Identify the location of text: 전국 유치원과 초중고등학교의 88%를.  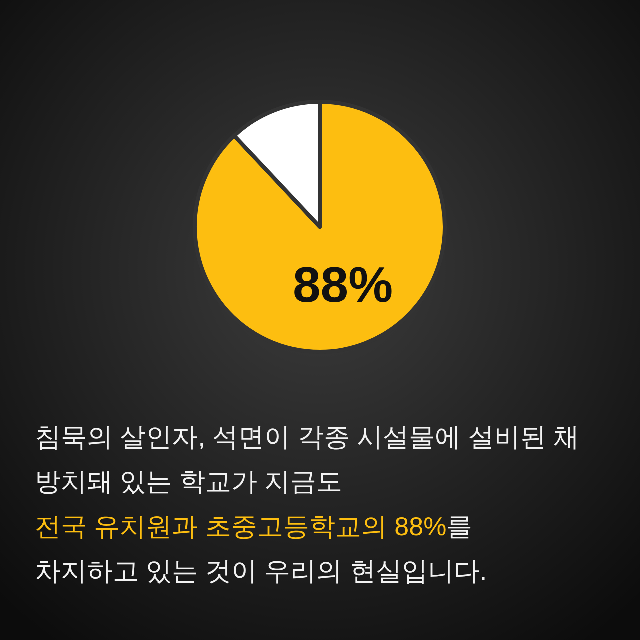
(254, 526).